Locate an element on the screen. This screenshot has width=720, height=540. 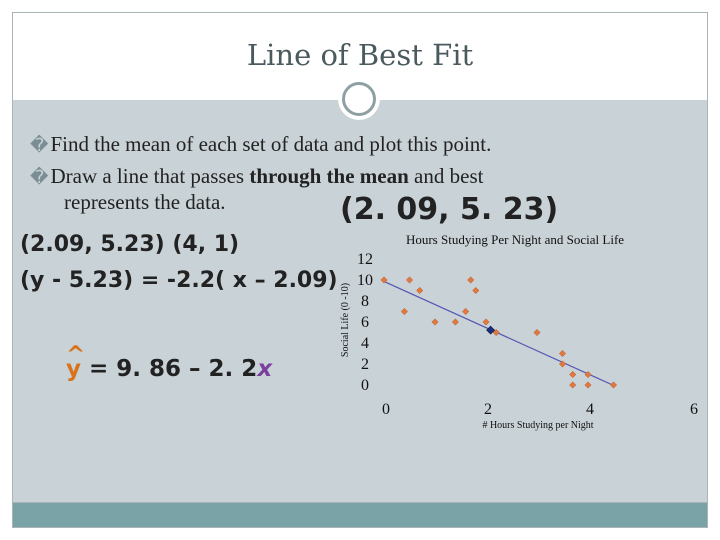
mean-point-label: (2. 09, 5. 23) is located at coordinates (449, 209).